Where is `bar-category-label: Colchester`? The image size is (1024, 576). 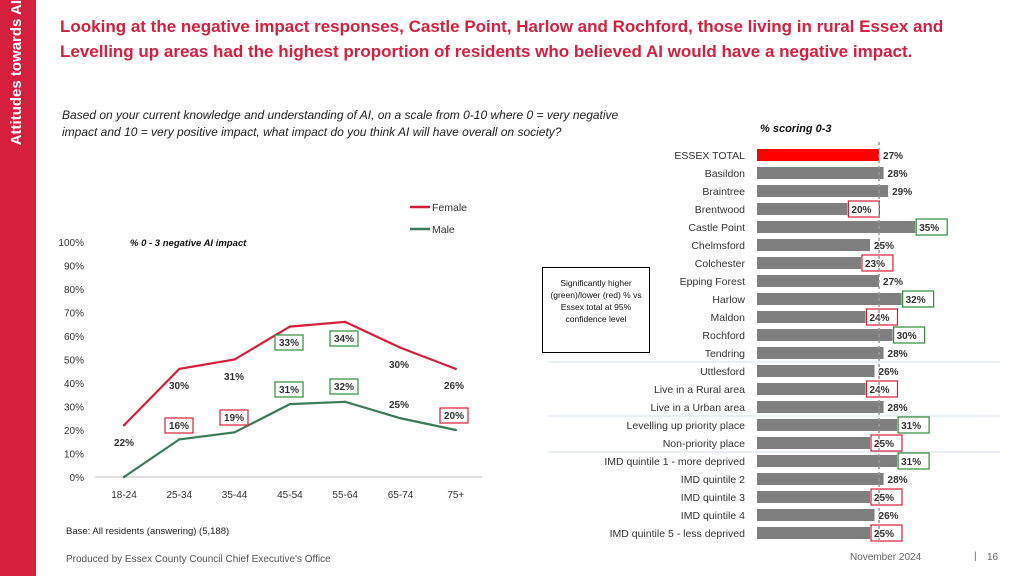 bar-category-label: Colchester is located at coordinates (720, 264).